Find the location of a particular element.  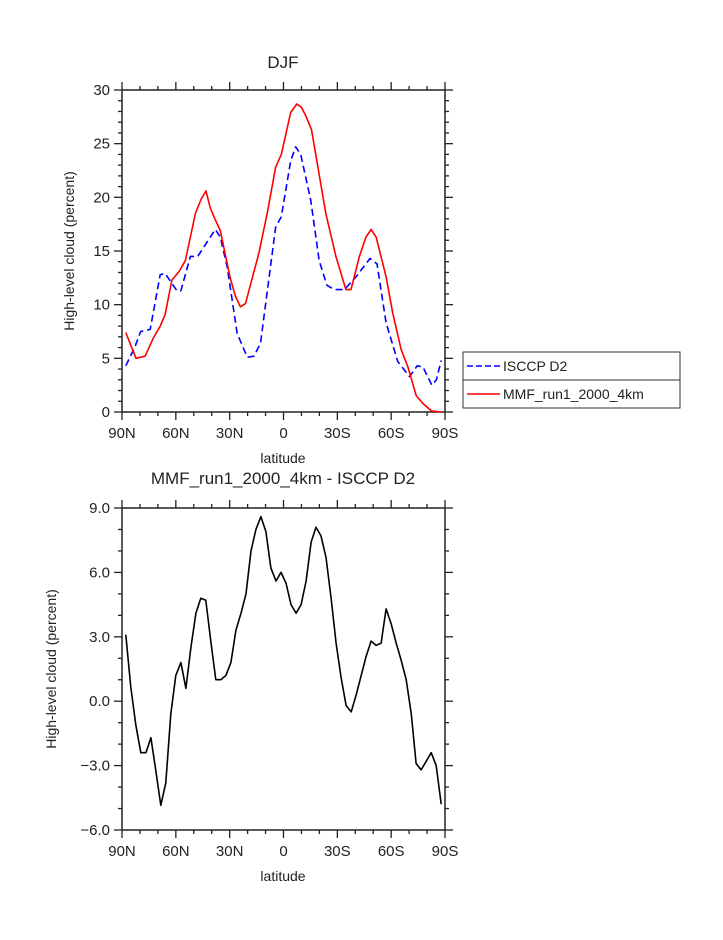

bottom-y-tick-label: −3.0 is located at coordinates (95, 766).